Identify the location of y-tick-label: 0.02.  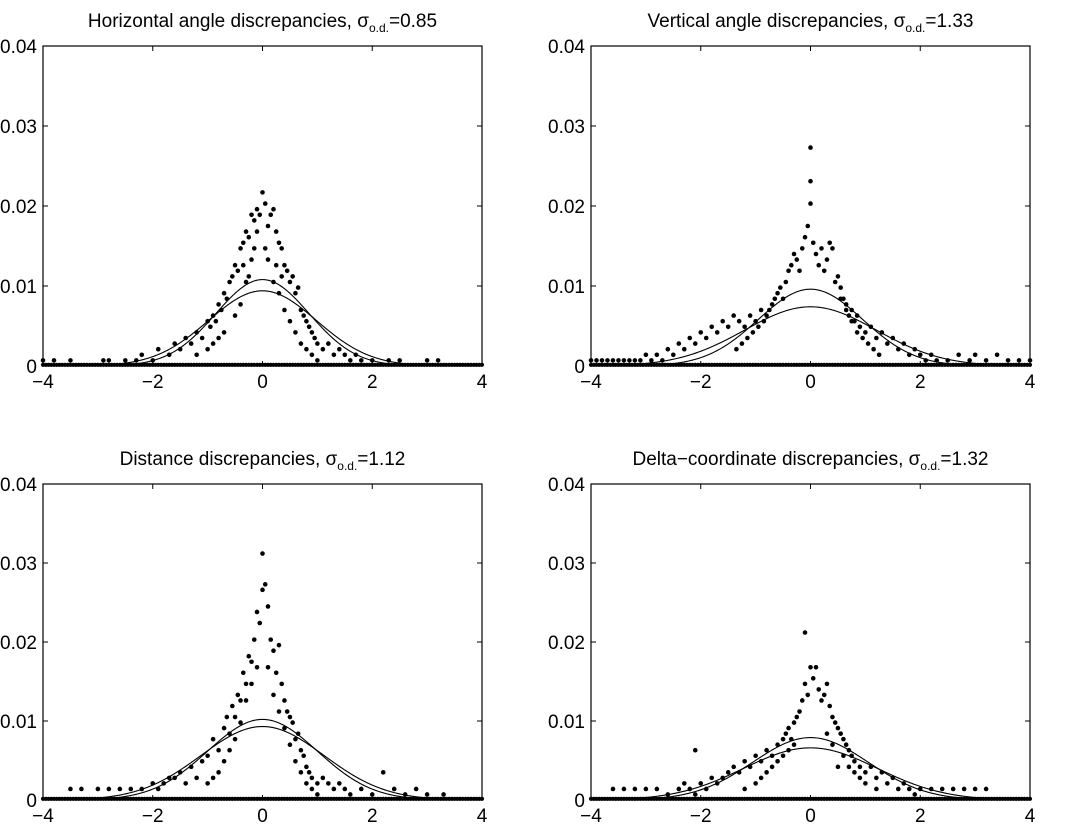
(566, 207).